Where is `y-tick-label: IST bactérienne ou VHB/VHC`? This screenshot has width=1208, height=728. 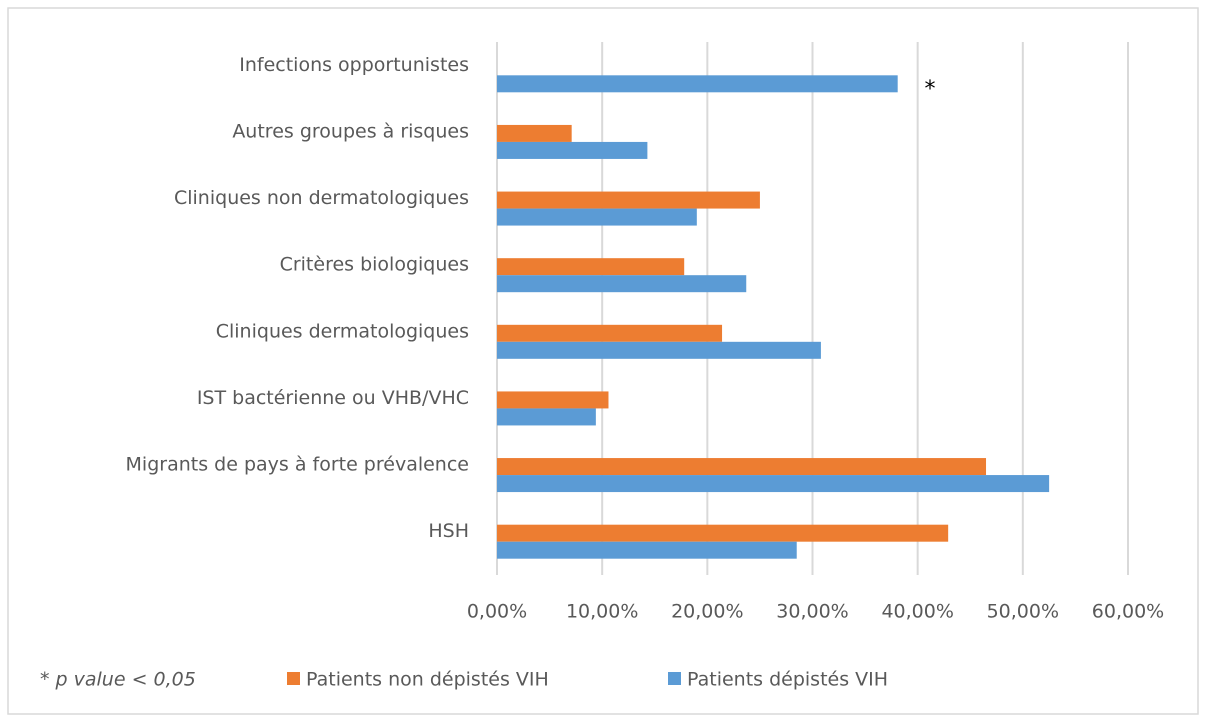
y-tick-label: IST bactérienne ou VHB/VHC is located at coordinates (333, 398).